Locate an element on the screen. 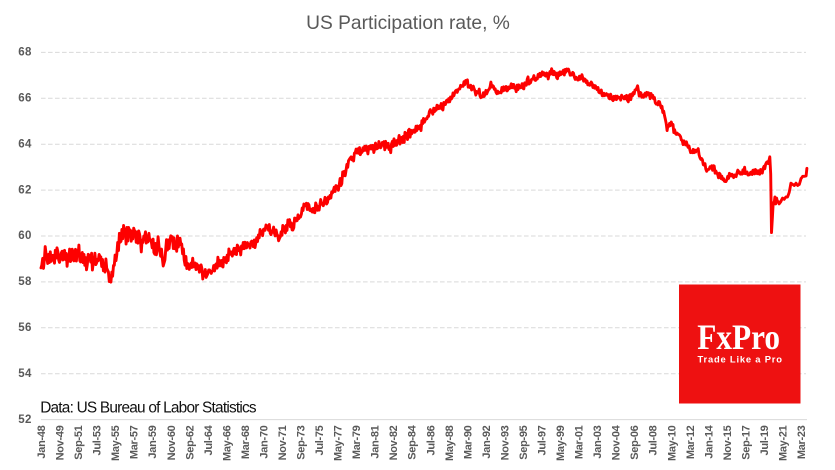 This screenshot has height=470, width=835. svg-text: Nov-93 is located at coordinates (505, 442).